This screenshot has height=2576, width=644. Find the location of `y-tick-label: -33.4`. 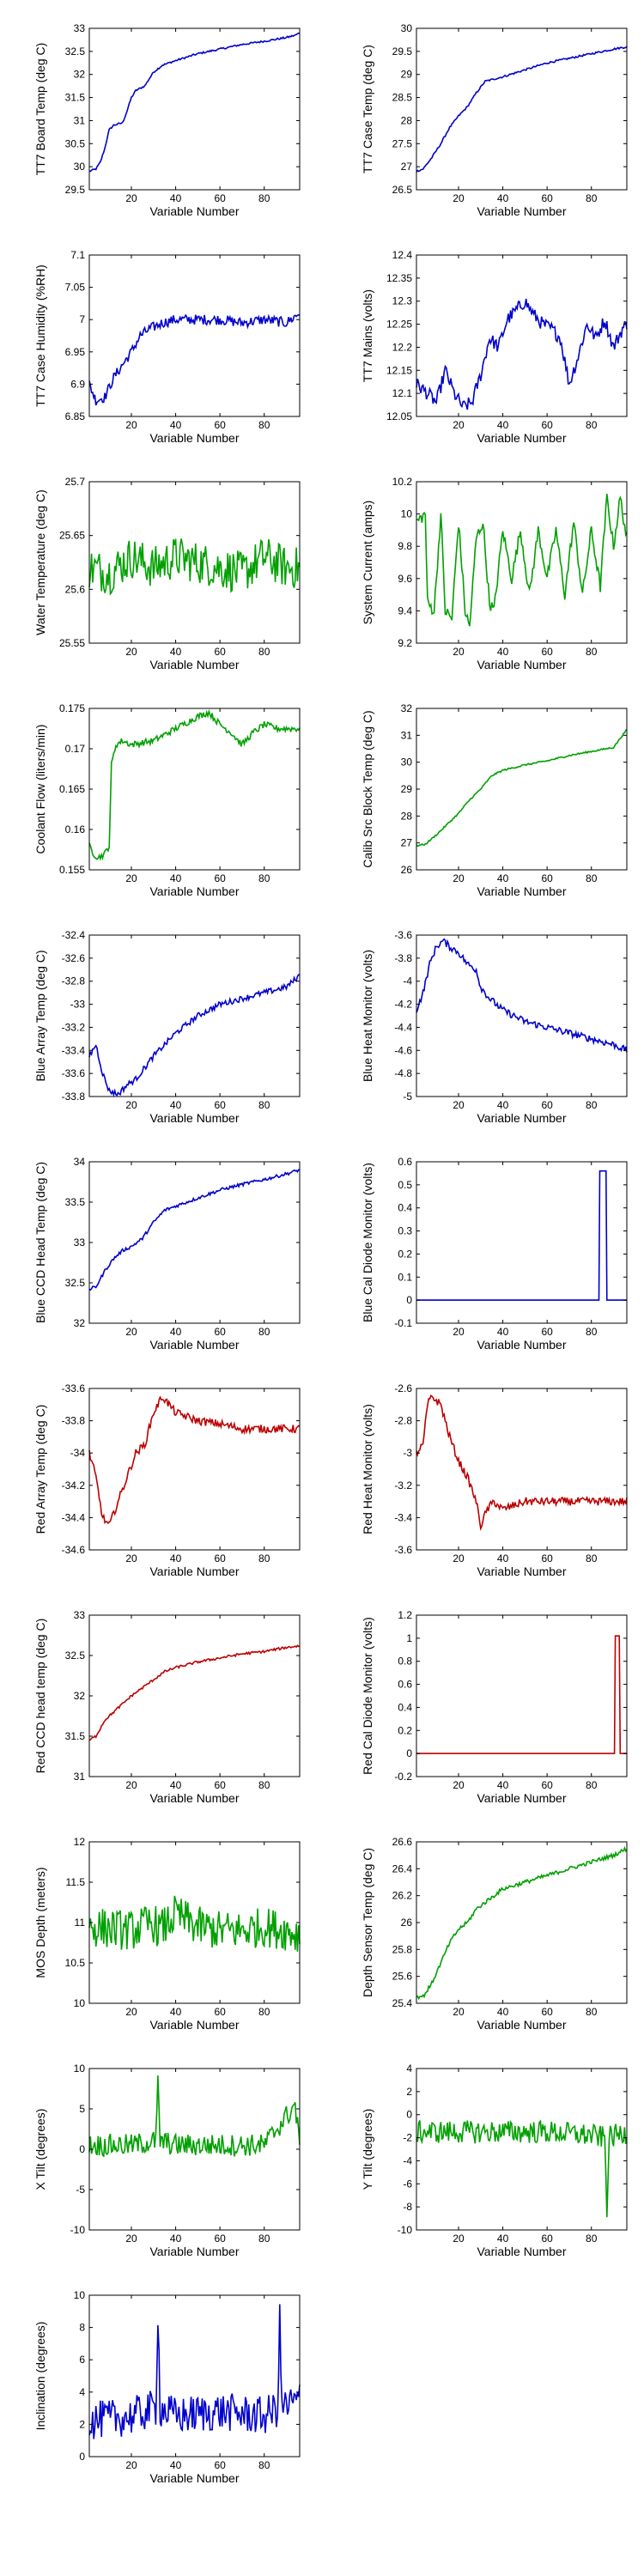

y-tick-label: -33.4 is located at coordinates (74, 1050).